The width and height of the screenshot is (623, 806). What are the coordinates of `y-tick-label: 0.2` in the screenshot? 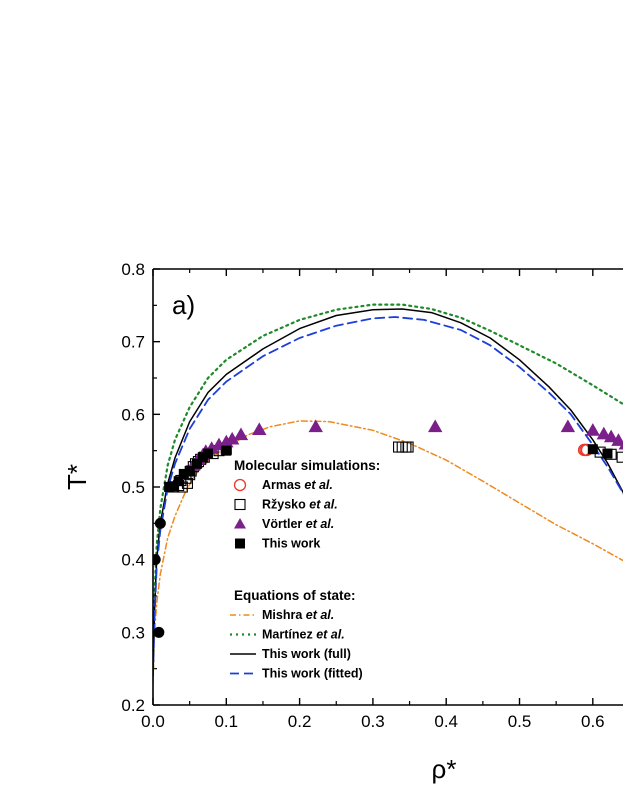 It's located at (133, 705).